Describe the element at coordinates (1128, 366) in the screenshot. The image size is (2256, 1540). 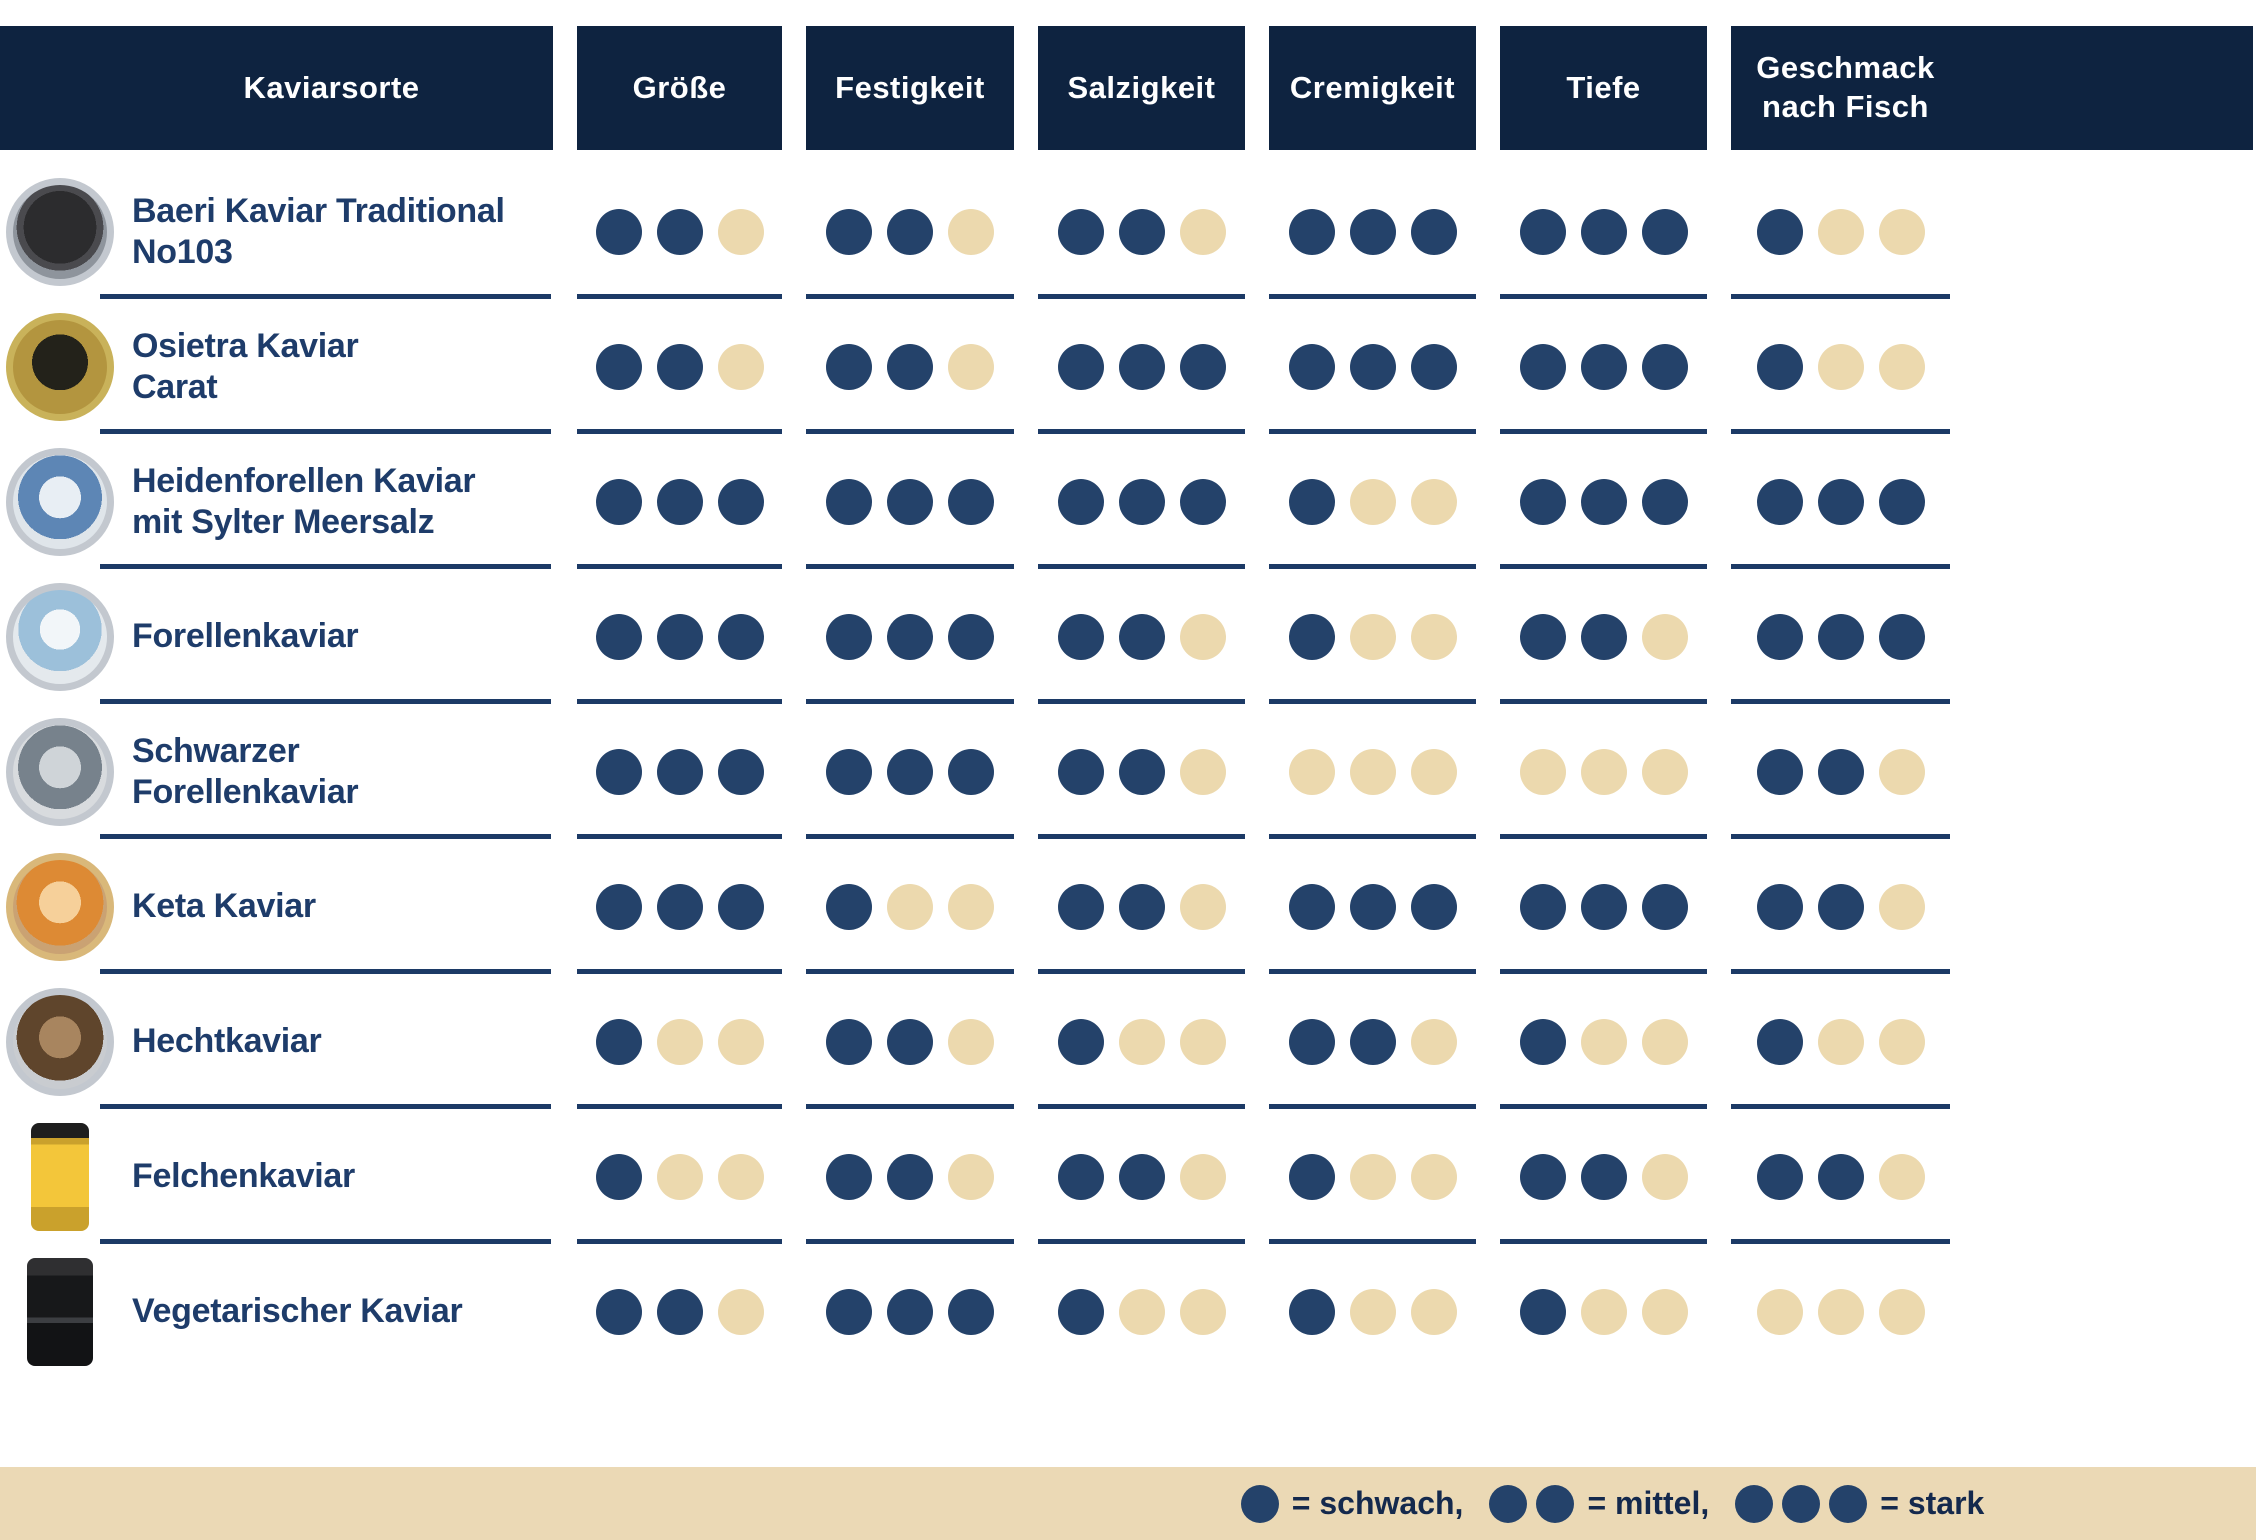
I see `table-row: Osietra Kaviar Carat` at that location.